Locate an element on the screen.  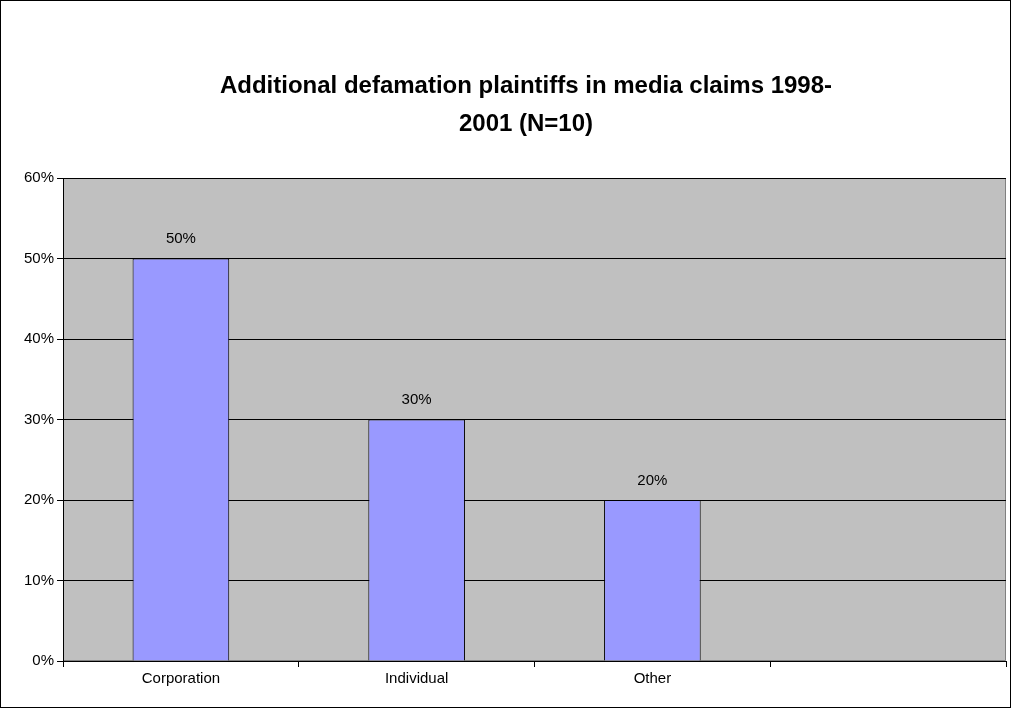
data-label: 20% is located at coordinates (652, 479).